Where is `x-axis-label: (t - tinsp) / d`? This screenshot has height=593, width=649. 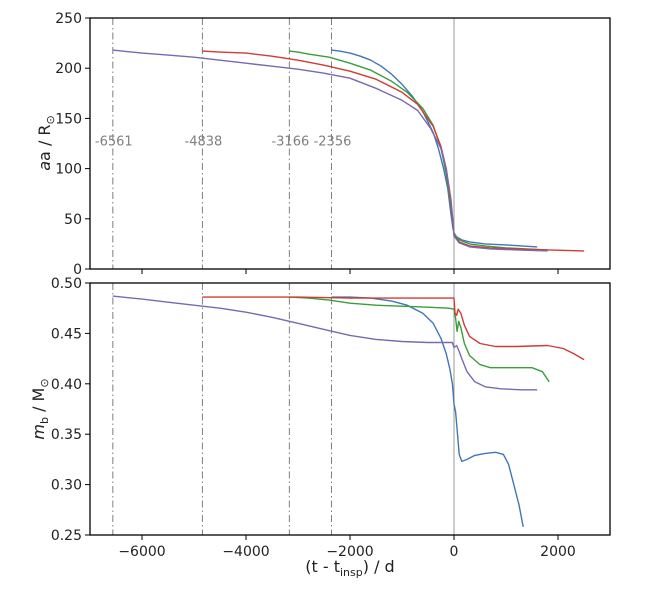 x-axis-label: (t - tinsp) / d is located at coordinates (349, 568).